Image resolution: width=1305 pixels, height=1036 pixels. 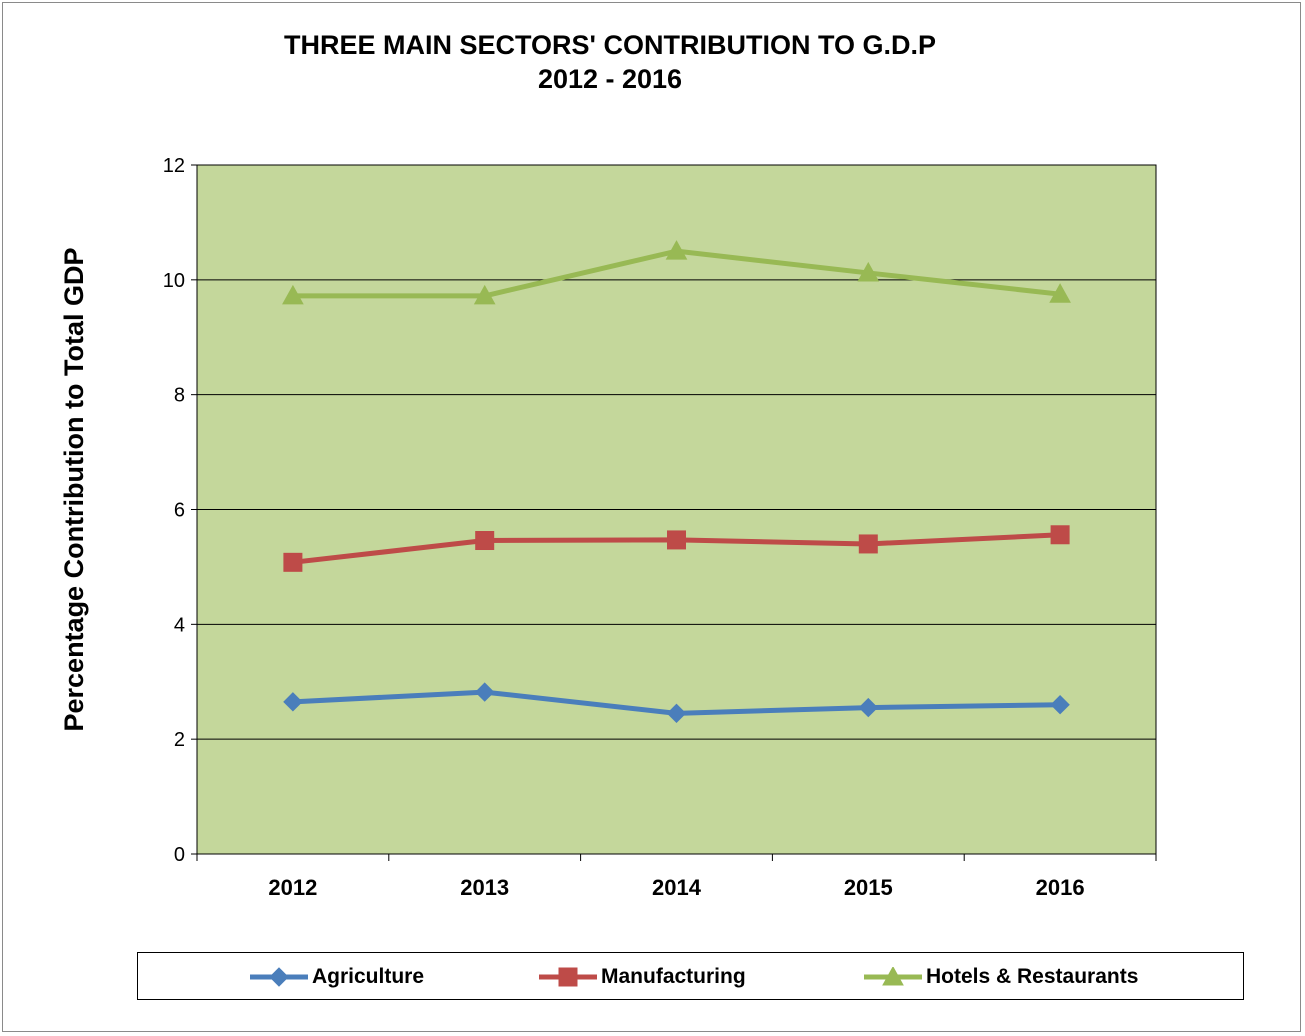 I want to click on y-tick-label-8: 8, so click(x=179, y=396).